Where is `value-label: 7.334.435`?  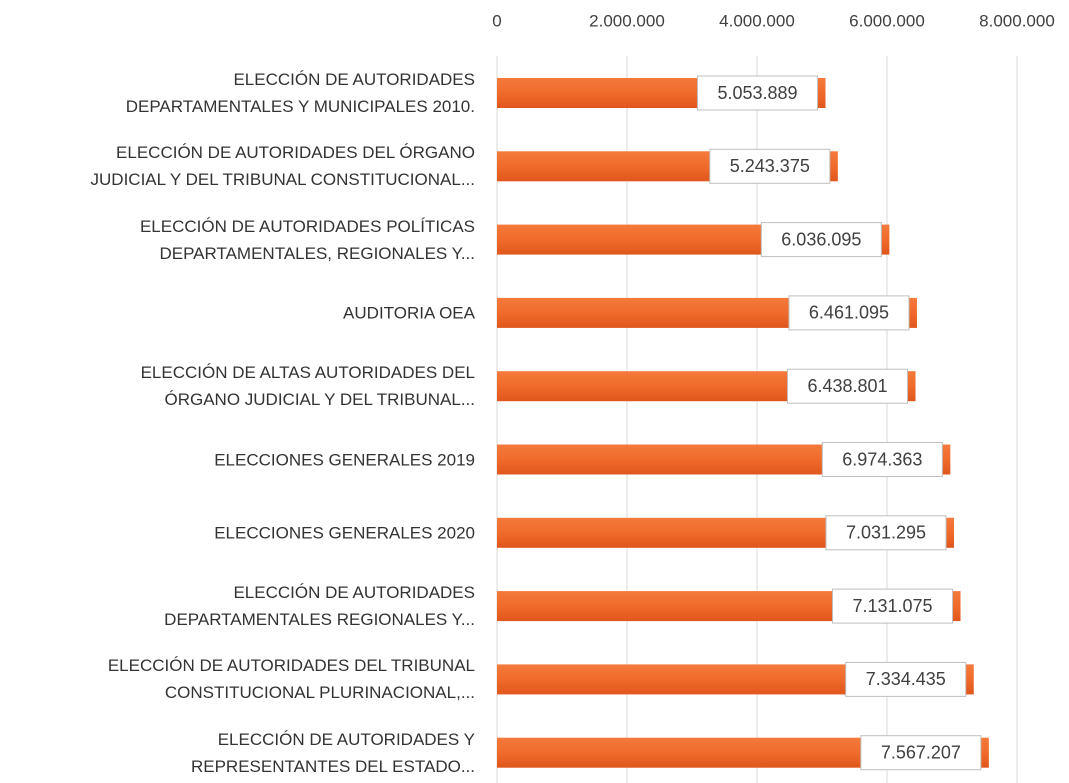 value-label: 7.334.435 is located at coordinates (906, 679).